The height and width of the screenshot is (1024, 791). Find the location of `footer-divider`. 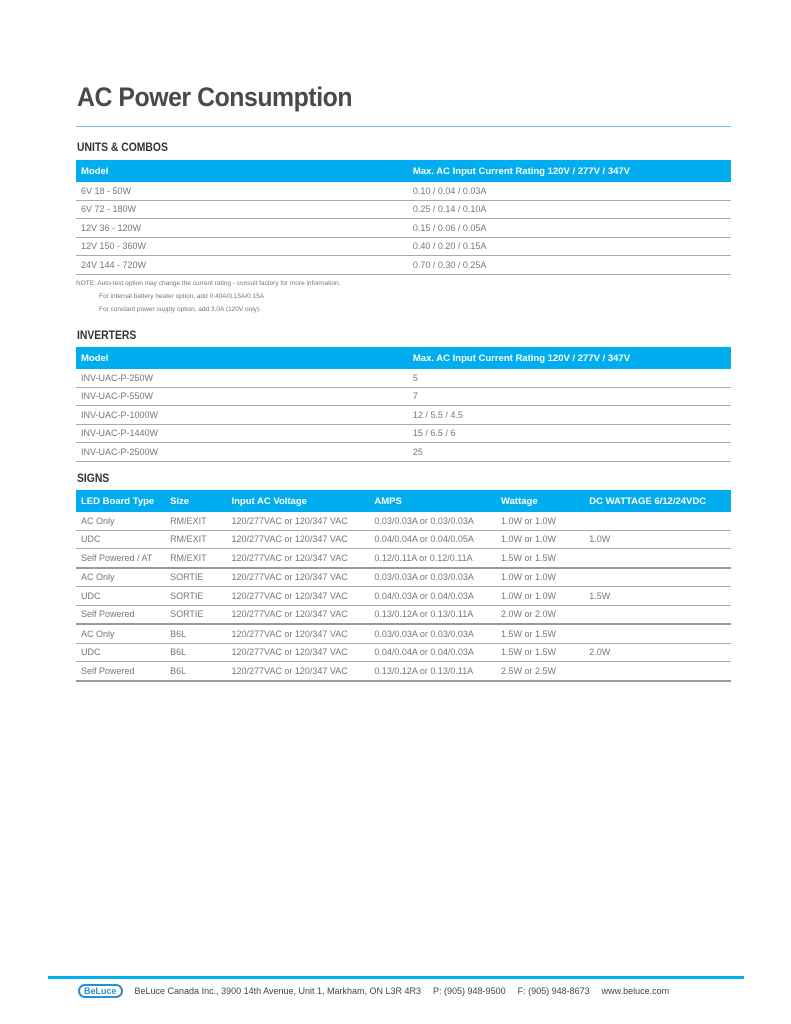

footer-divider is located at coordinates (396, 977).